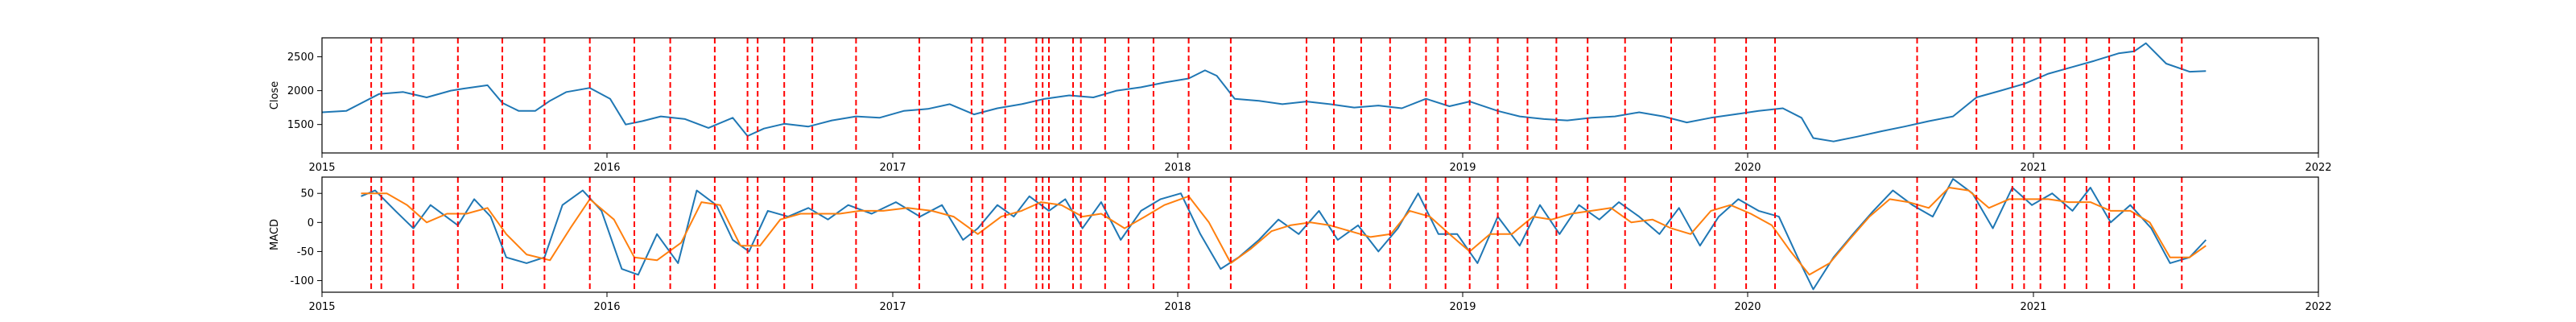 The width and height of the screenshot is (2576, 322). I want to click on y-tick-label: 50, so click(307, 194).